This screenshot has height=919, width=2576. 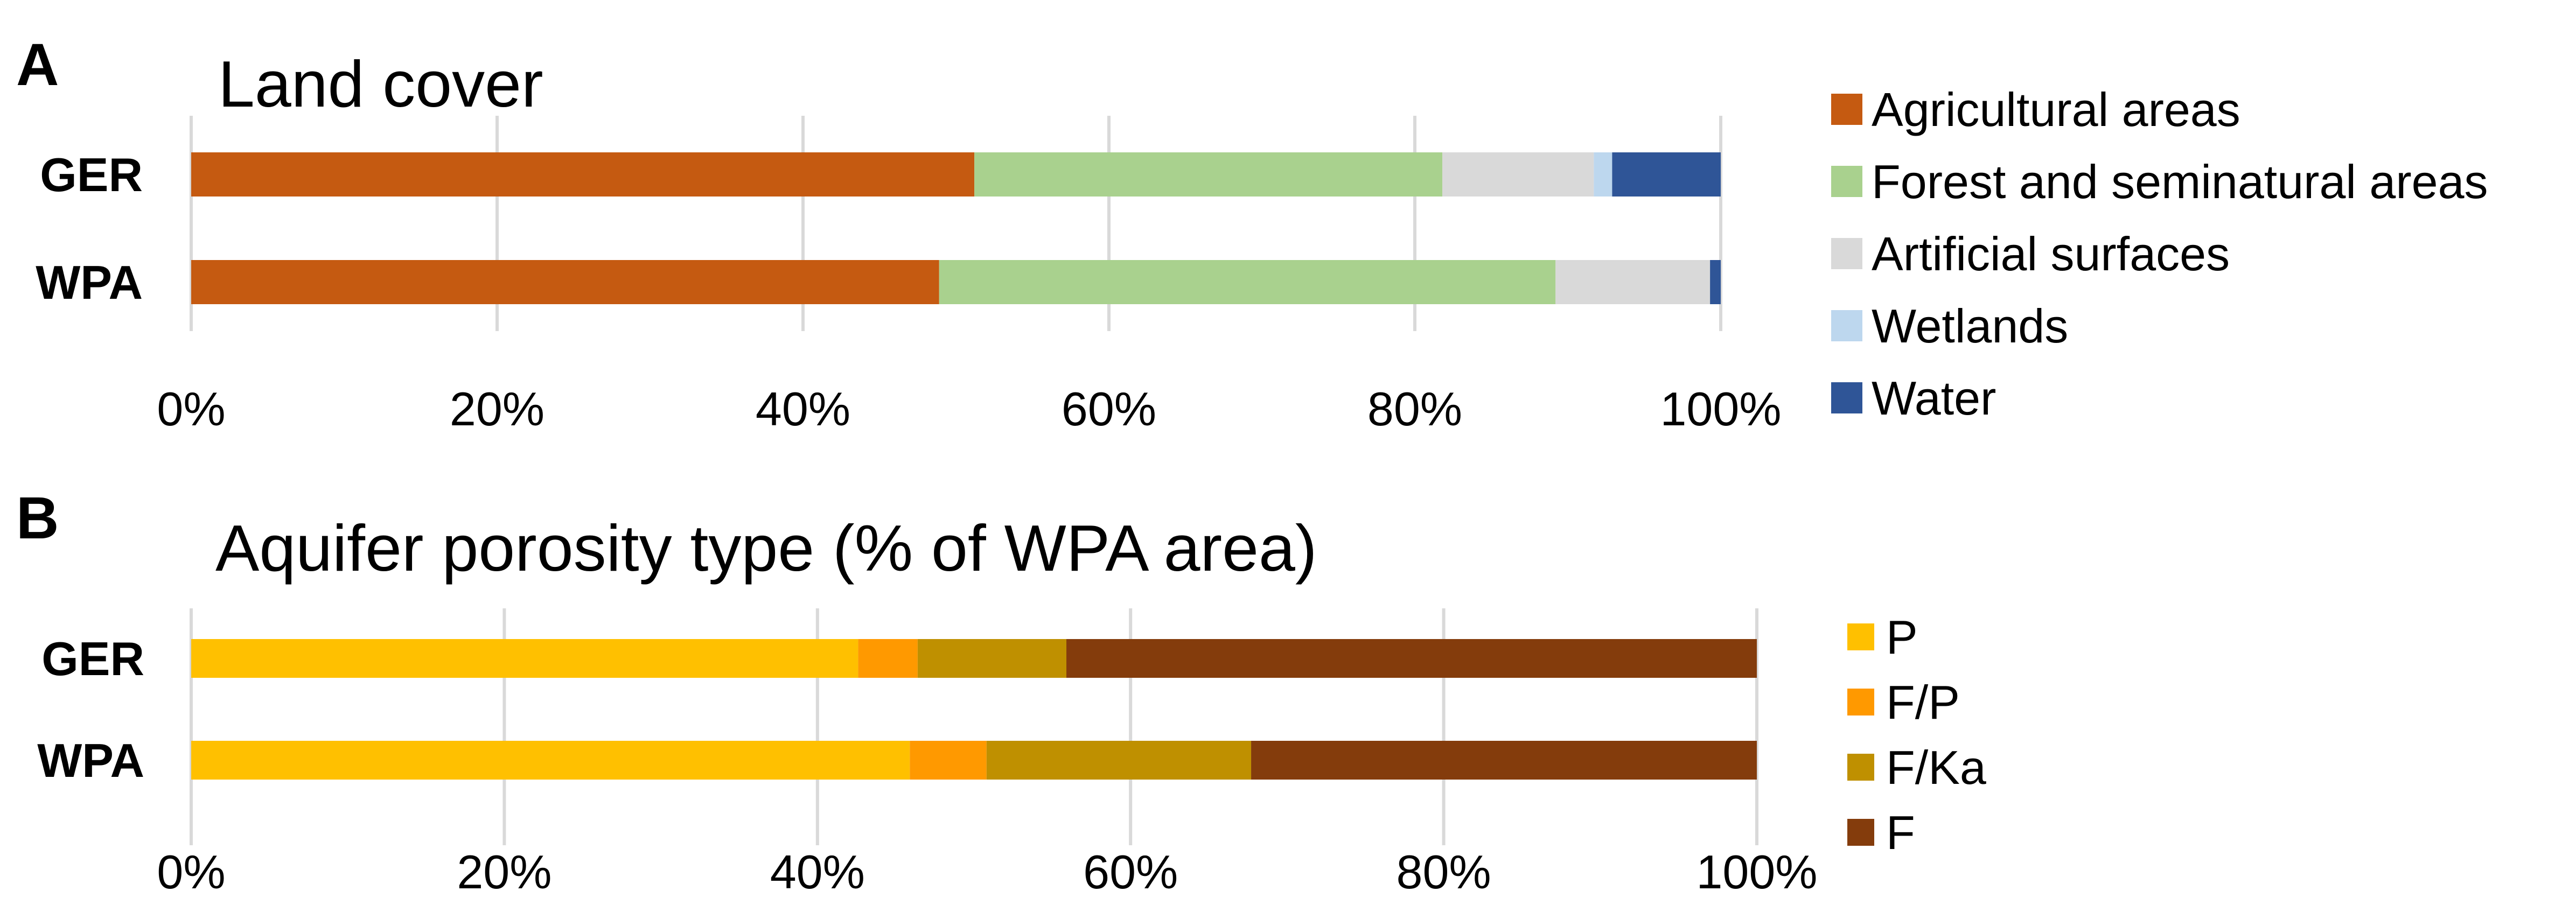 I want to click on legend-swatch-f-p, so click(x=1860, y=702).